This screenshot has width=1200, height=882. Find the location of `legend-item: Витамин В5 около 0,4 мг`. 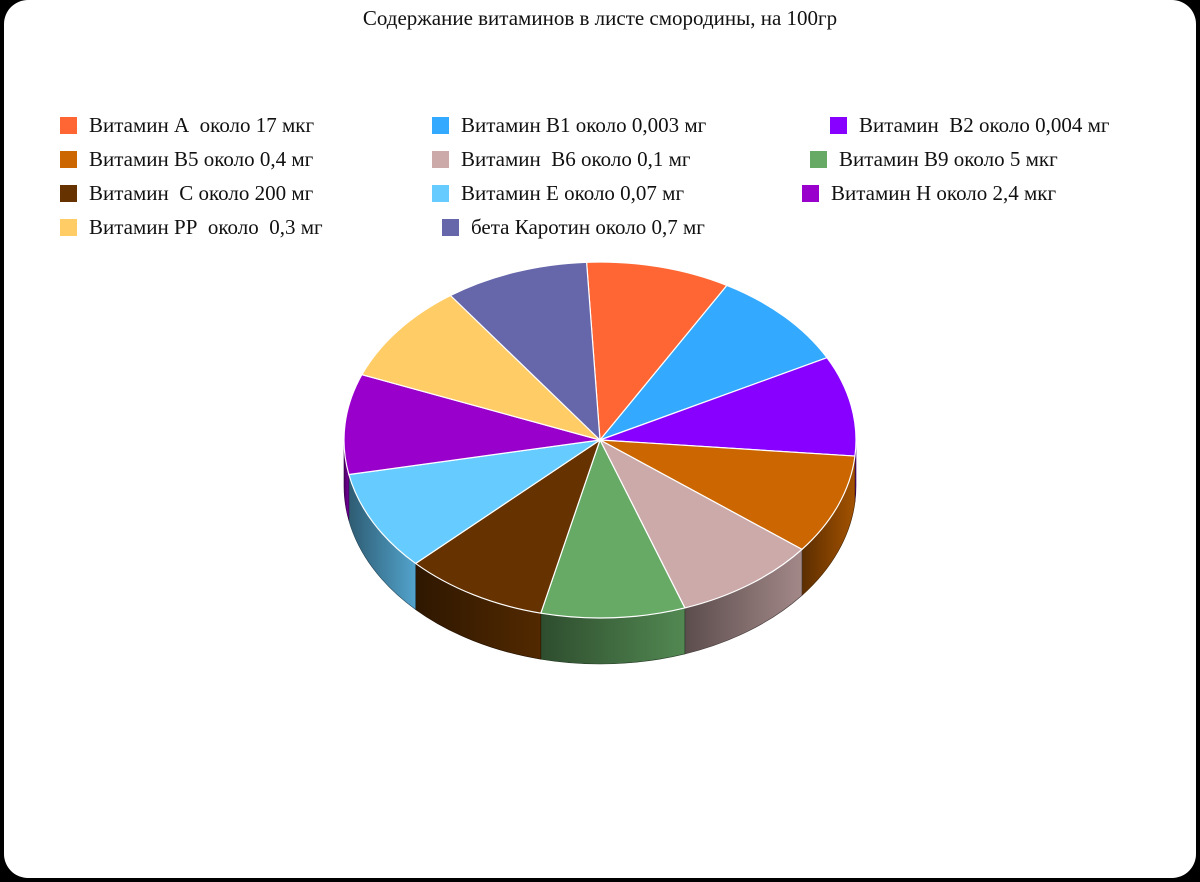

legend-item: Витамин В5 около 0,4 мг is located at coordinates (186, 159).